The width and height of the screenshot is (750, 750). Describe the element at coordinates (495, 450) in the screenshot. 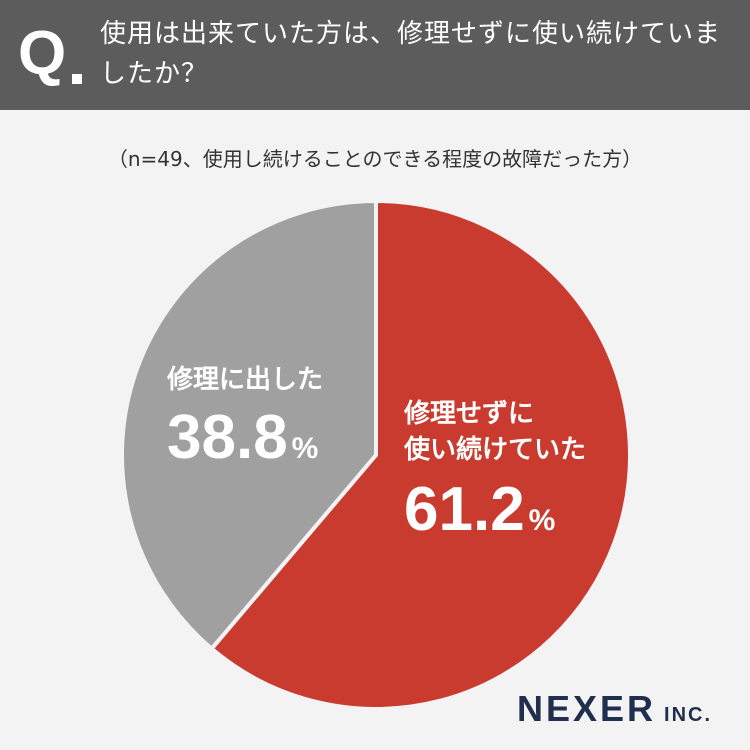

I see `slice-category-line: 使い続けていた` at that location.